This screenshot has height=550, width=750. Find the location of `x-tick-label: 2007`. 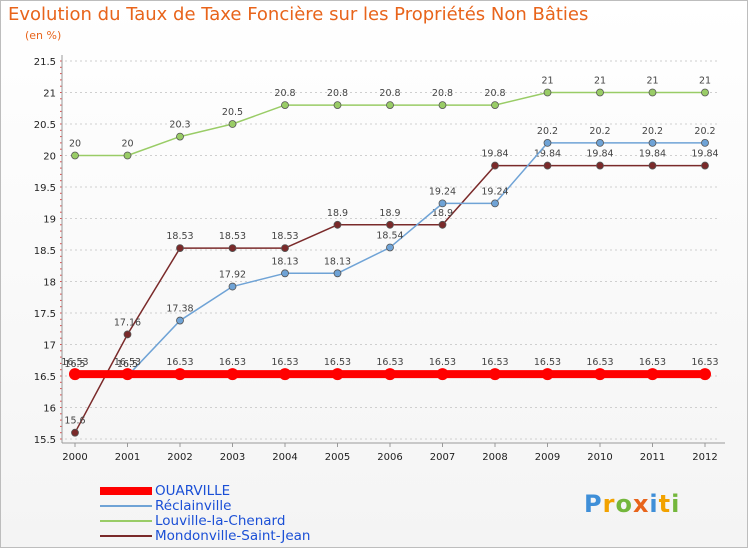

x-tick-label: 2007 is located at coordinates (442, 457).